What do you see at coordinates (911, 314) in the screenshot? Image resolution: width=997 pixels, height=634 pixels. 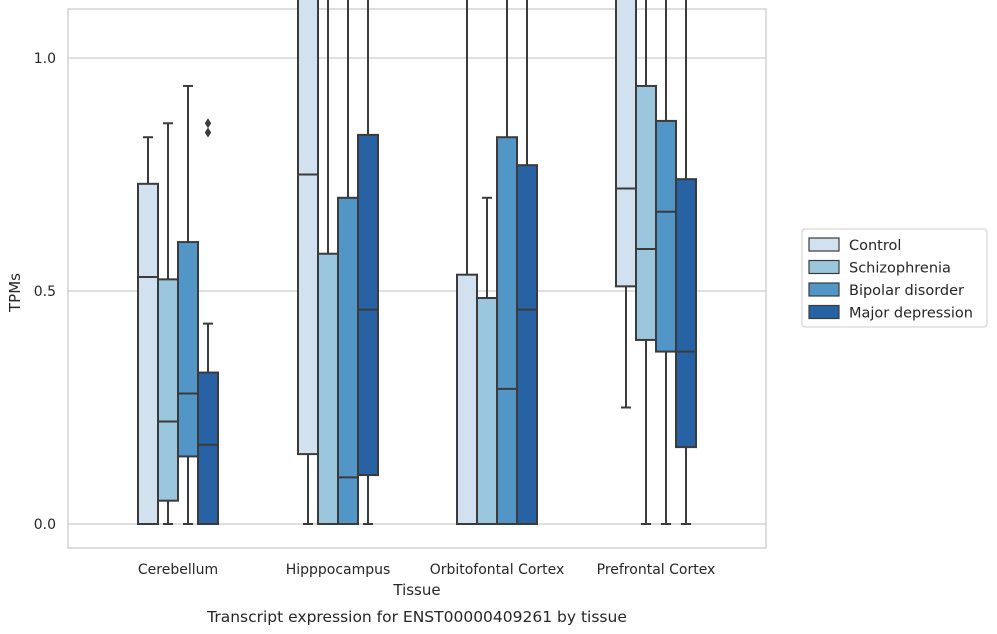 I see `legend-label: Major depression` at bounding box center [911, 314].